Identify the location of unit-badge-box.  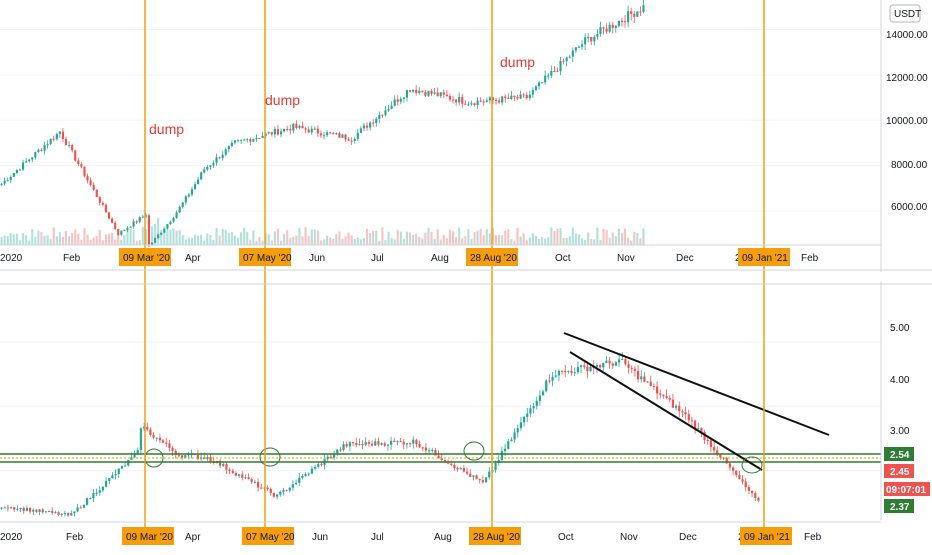
(905, 13).